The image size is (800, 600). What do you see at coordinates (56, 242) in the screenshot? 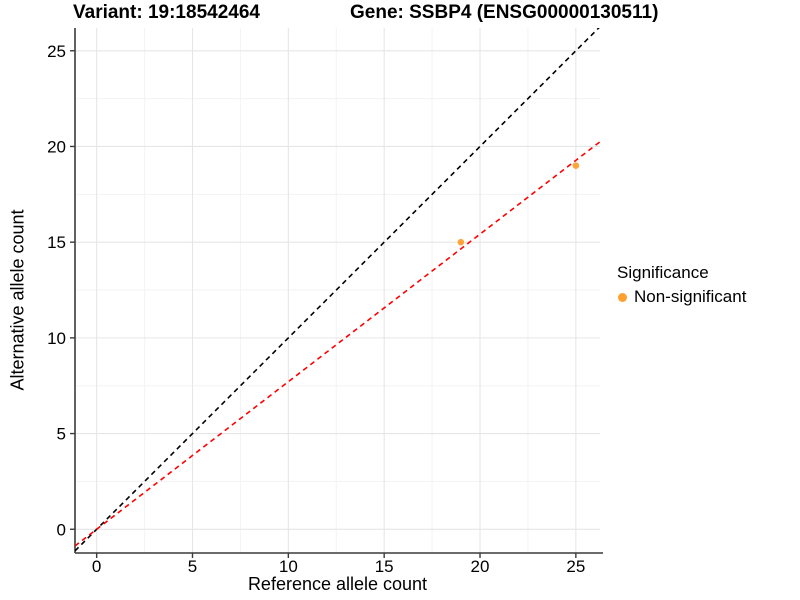
I see `y-tick-label: 15` at bounding box center [56, 242].